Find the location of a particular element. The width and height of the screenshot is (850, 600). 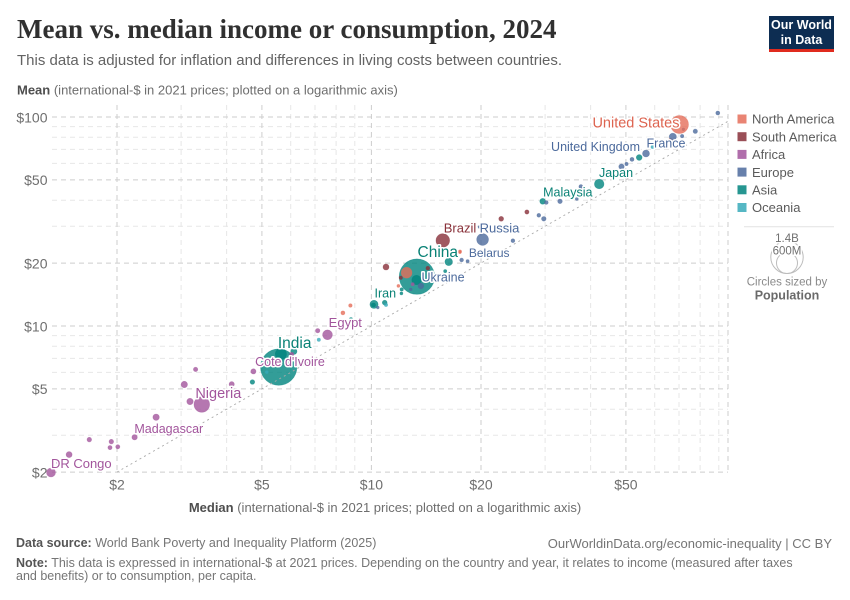

svg-text: Egypt is located at coordinates (346, 322).